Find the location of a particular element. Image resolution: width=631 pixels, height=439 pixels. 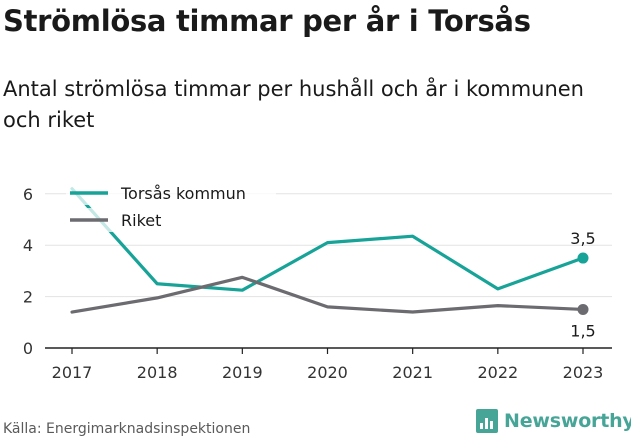

x-tick-label: 2020 is located at coordinates (327, 372).